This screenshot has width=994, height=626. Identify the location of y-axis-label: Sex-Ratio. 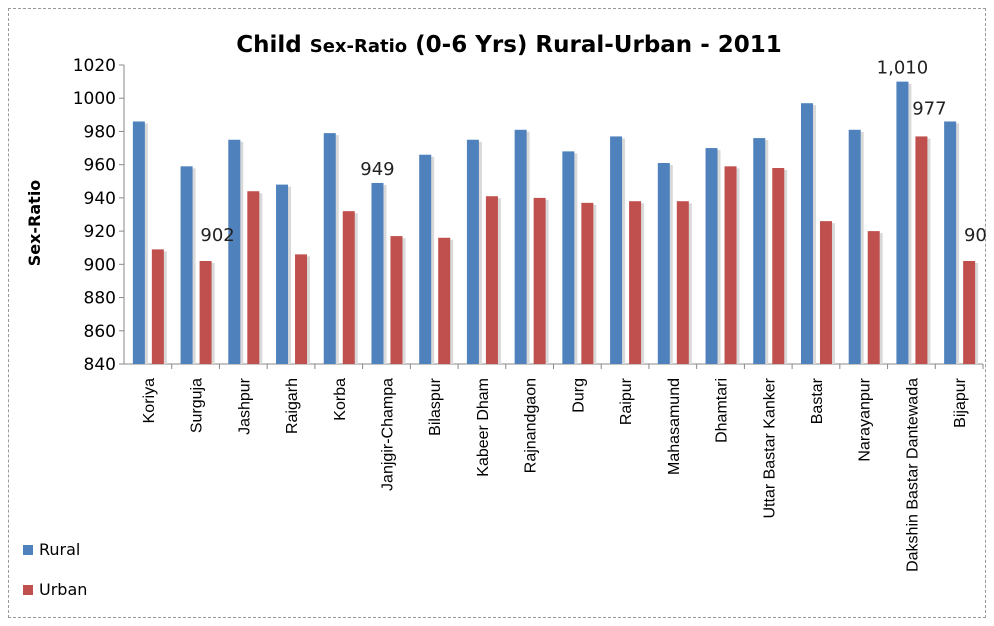
(34, 223).